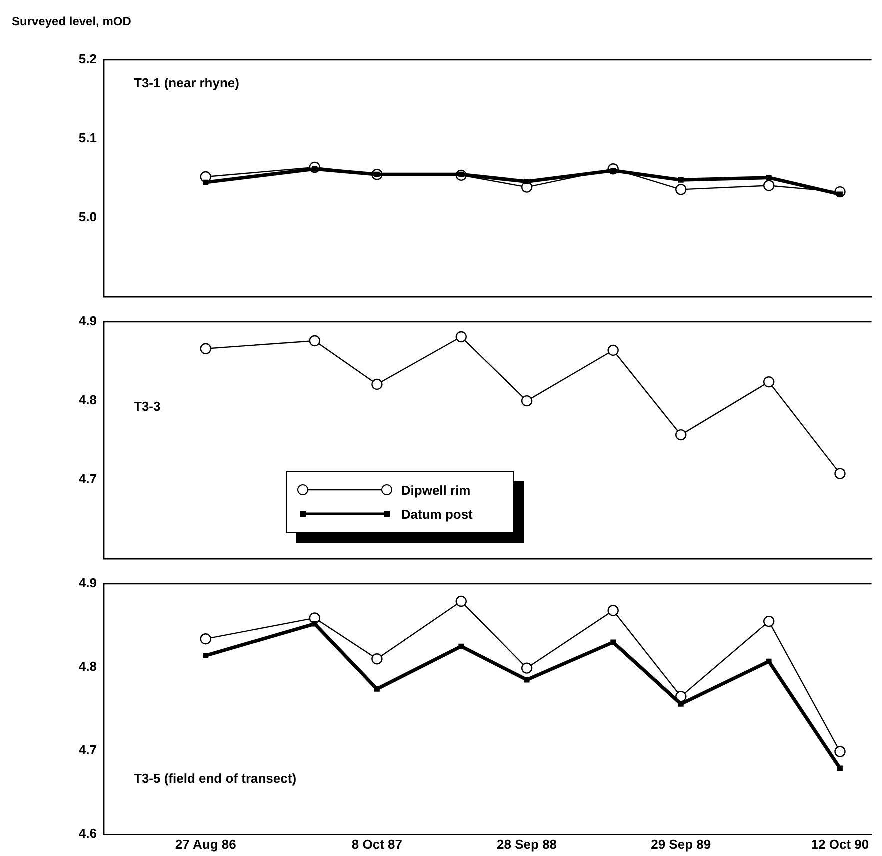  Describe the element at coordinates (87, 217) in the screenshot. I see `y-tick-label: 5.0` at that location.